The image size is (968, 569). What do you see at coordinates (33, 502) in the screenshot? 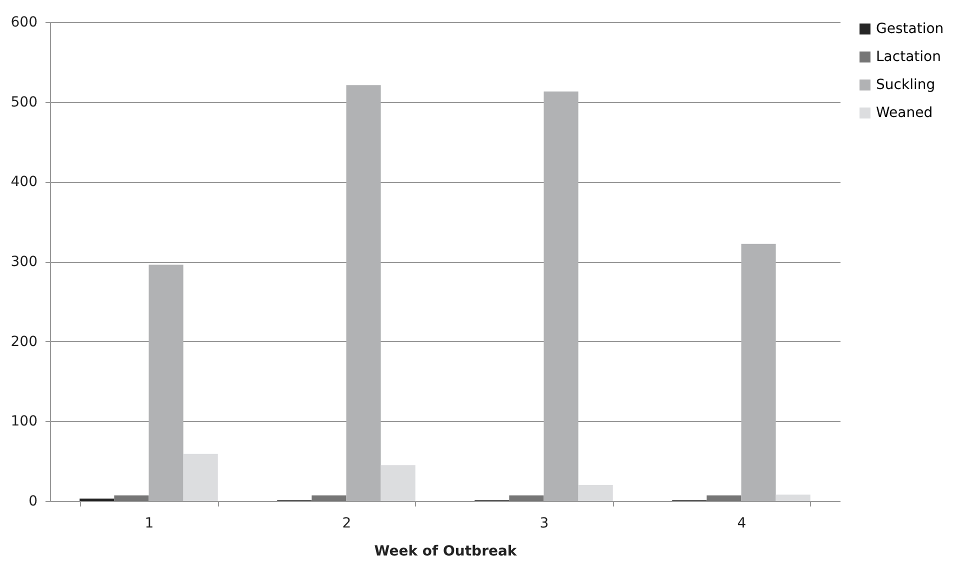
I see `y-tick-label: 0` at bounding box center [33, 502].